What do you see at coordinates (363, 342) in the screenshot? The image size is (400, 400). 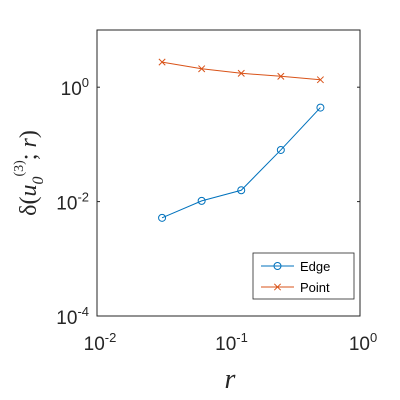 I see `x-tick-label: 10⁰` at bounding box center [363, 342].